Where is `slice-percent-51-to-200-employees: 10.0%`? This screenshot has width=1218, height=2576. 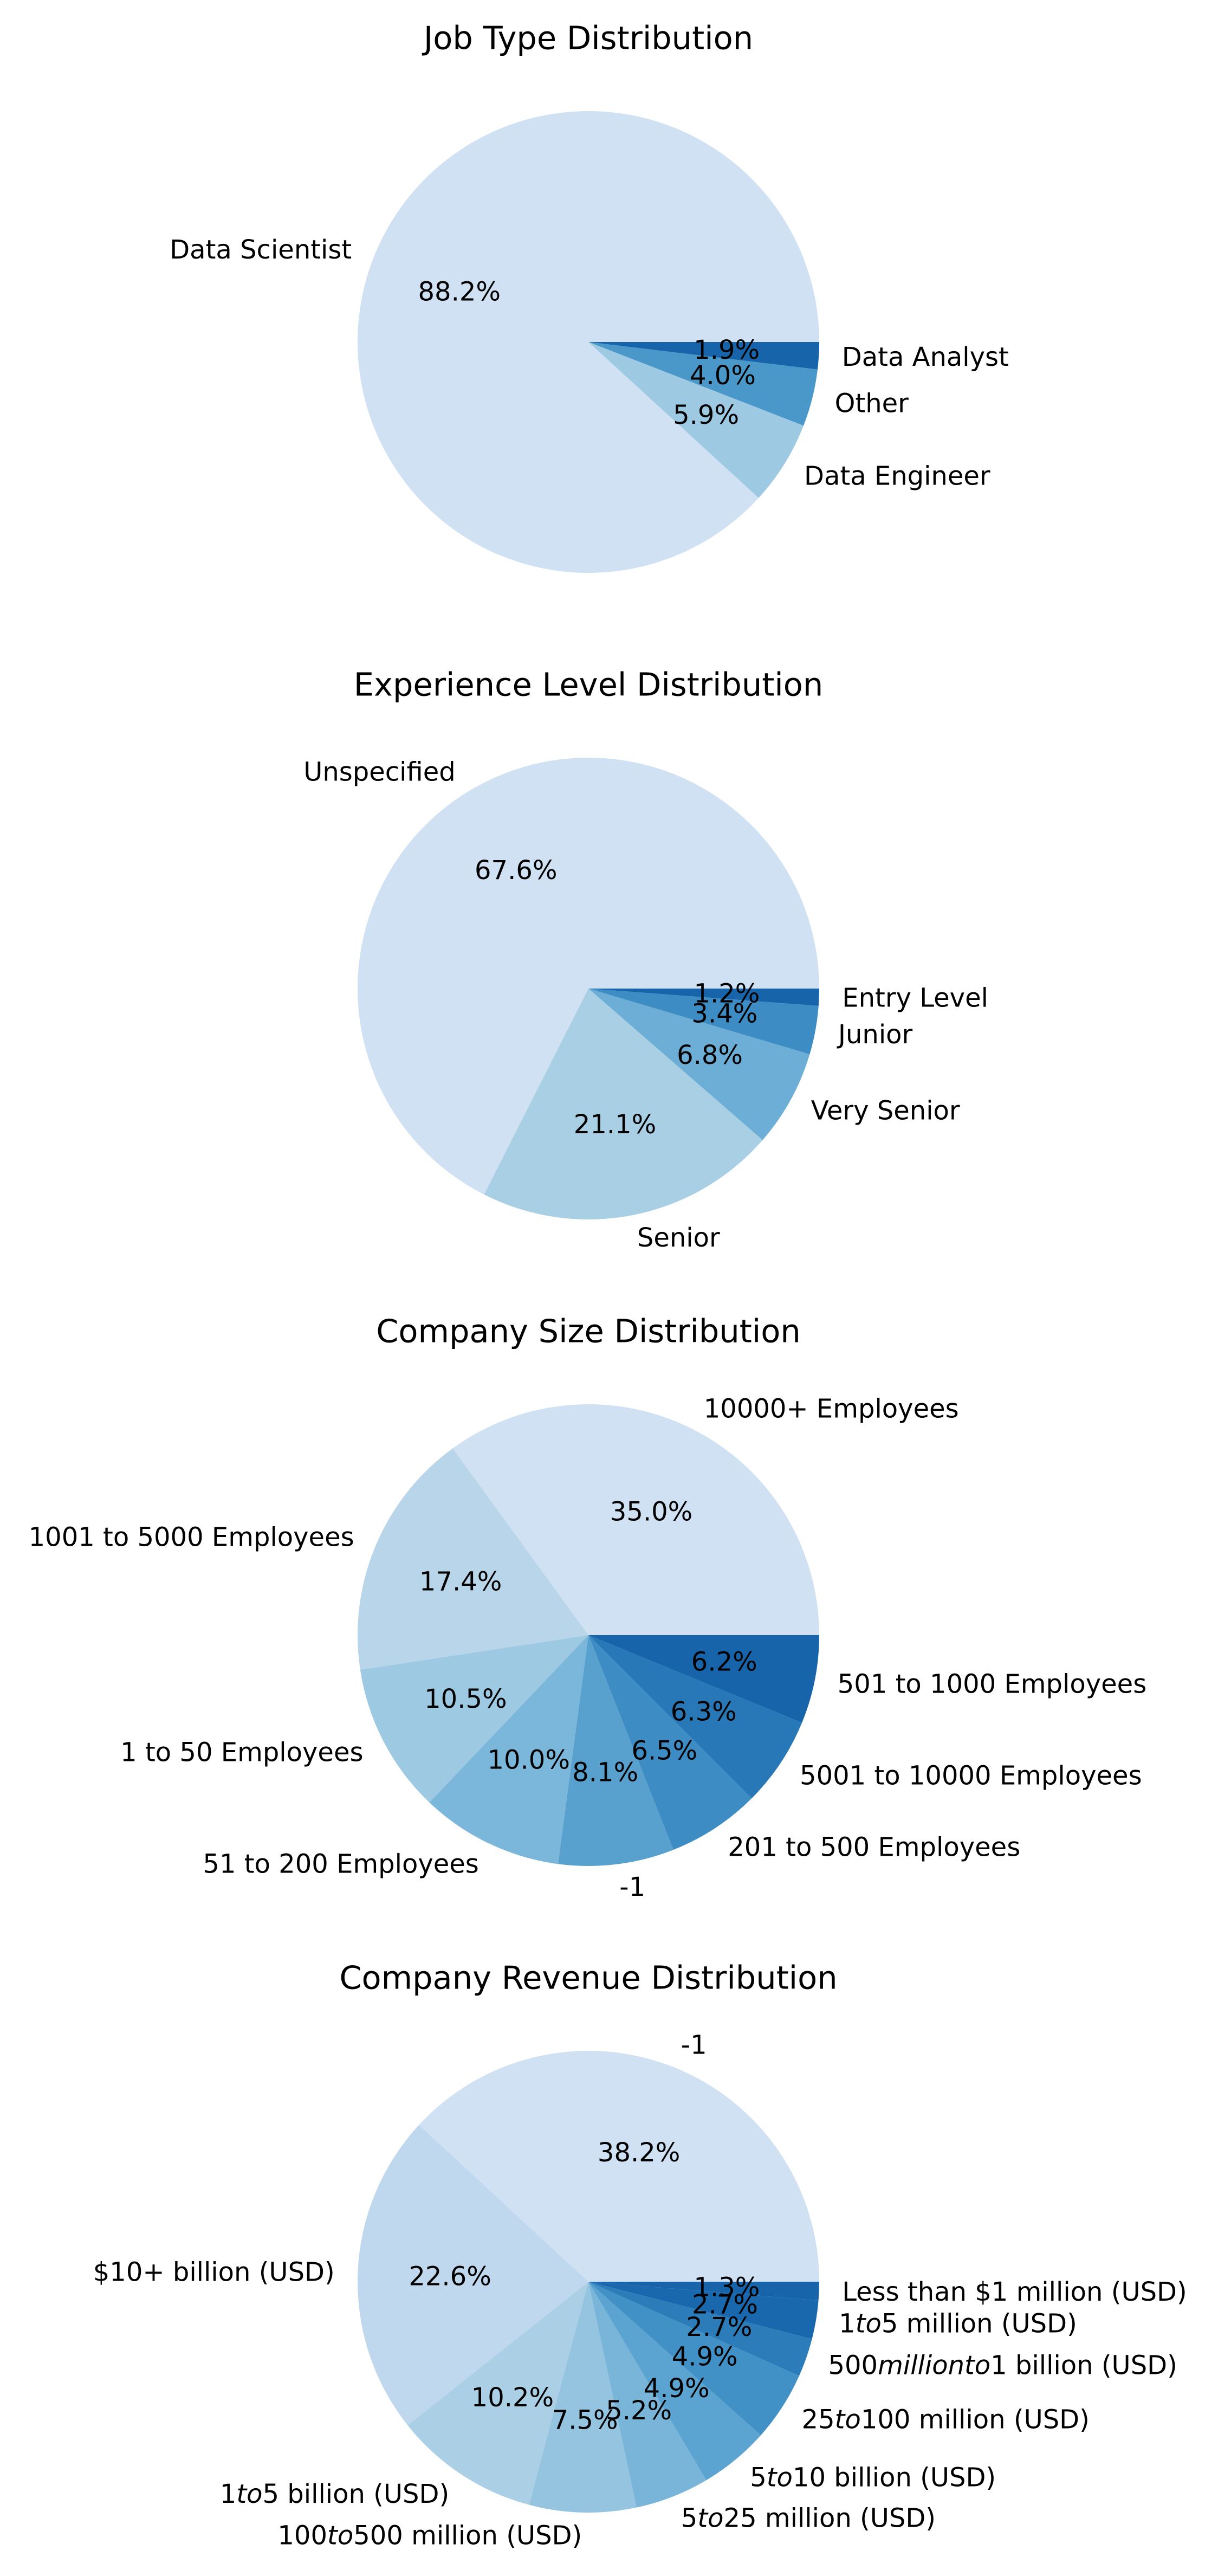
slice-percent-51-to-200-employees: 10.0% is located at coordinates (528, 1760).